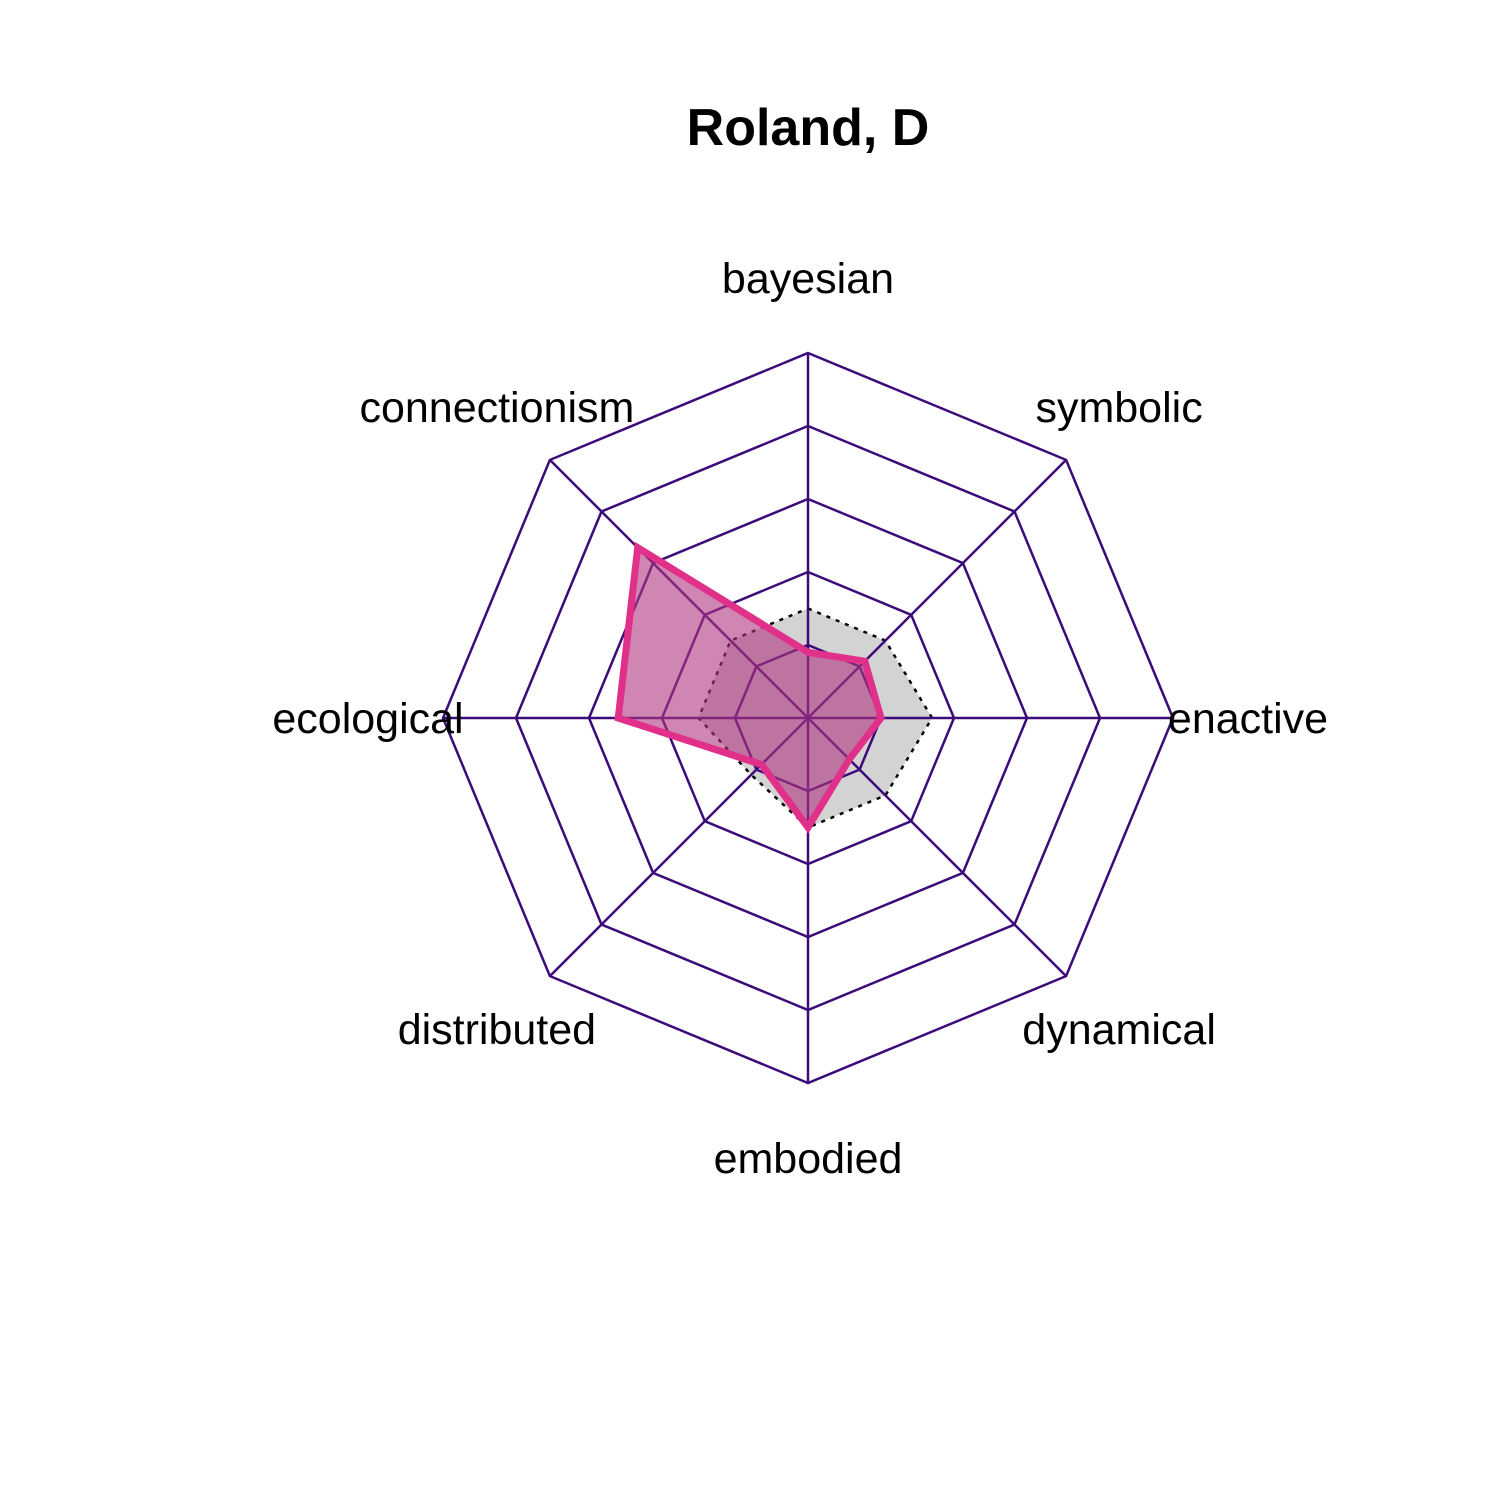 Image resolution: width=1500 pixels, height=1500 pixels. Describe the element at coordinates (1118, 408) in the screenshot. I see `axis-label-symbolic: symbolic` at that location.